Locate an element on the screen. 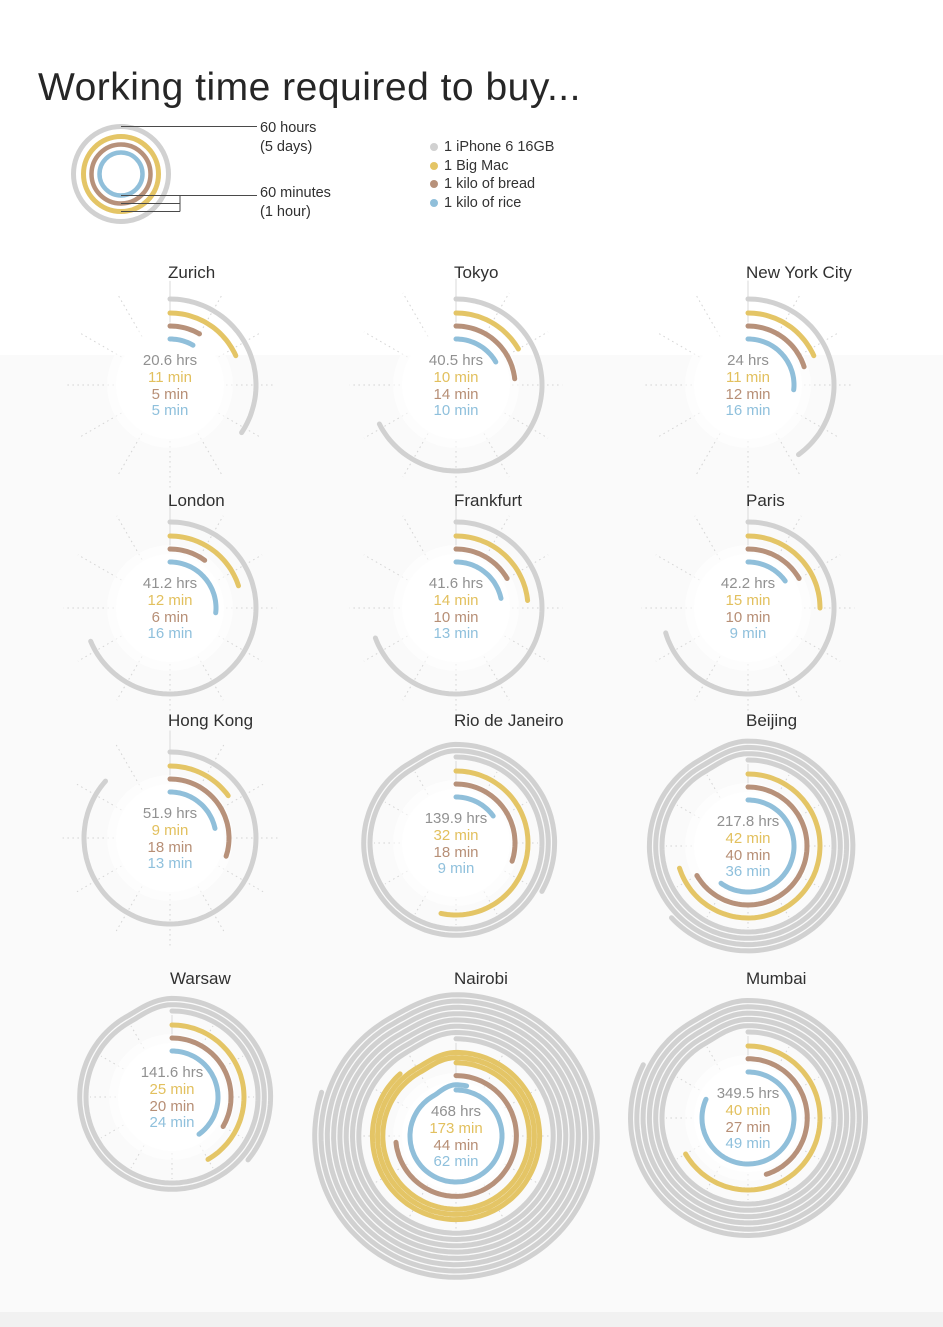  bigmac-minutes-value: 11 min is located at coordinates (170, 377).